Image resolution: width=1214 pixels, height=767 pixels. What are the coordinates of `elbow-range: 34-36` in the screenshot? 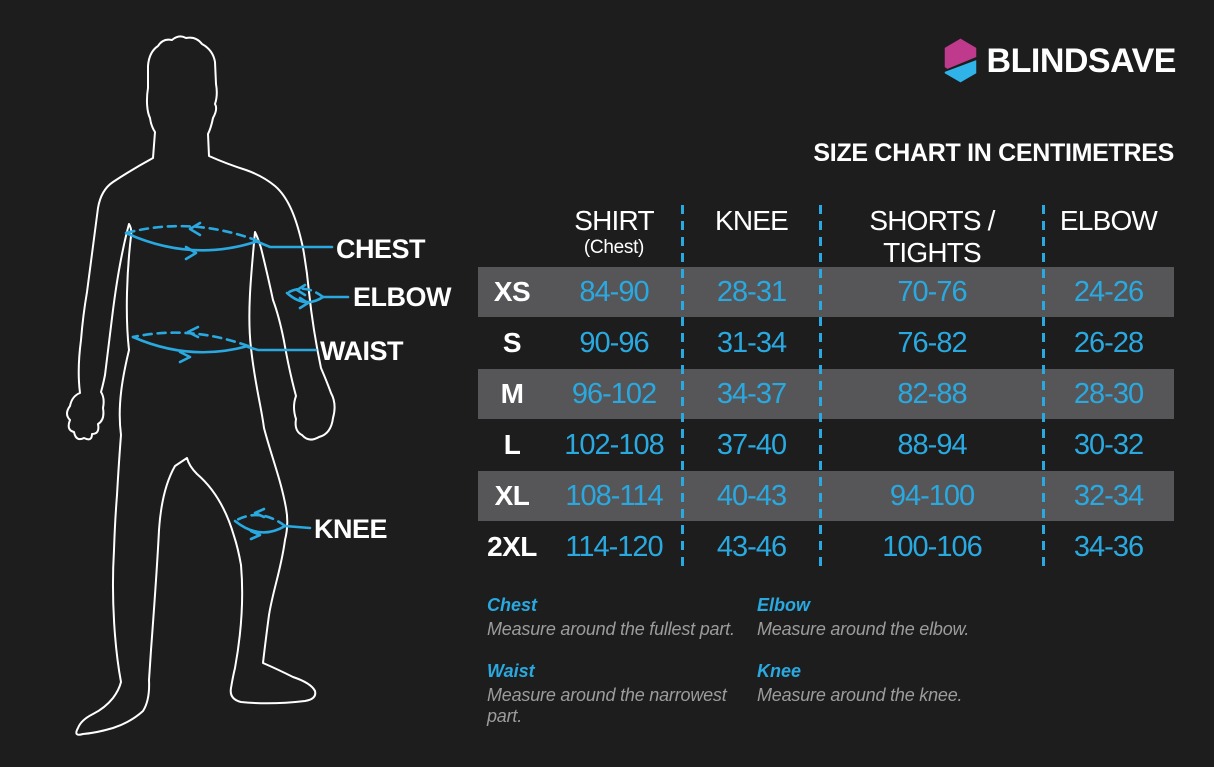 It's located at (1108, 546).